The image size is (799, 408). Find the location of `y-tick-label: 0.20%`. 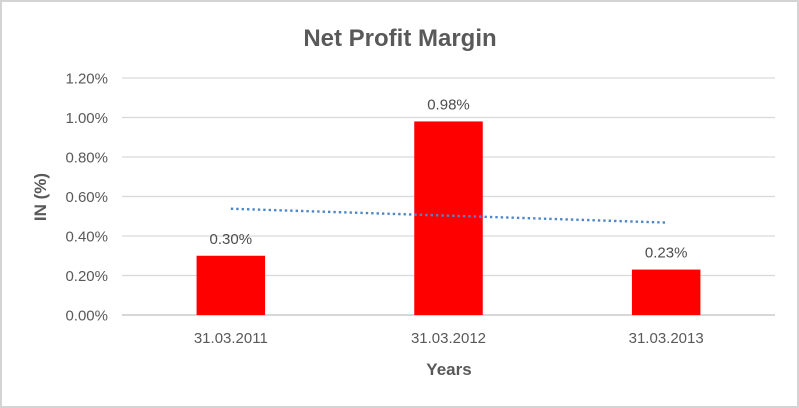

y-tick-label: 0.20% is located at coordinates (86, 276).